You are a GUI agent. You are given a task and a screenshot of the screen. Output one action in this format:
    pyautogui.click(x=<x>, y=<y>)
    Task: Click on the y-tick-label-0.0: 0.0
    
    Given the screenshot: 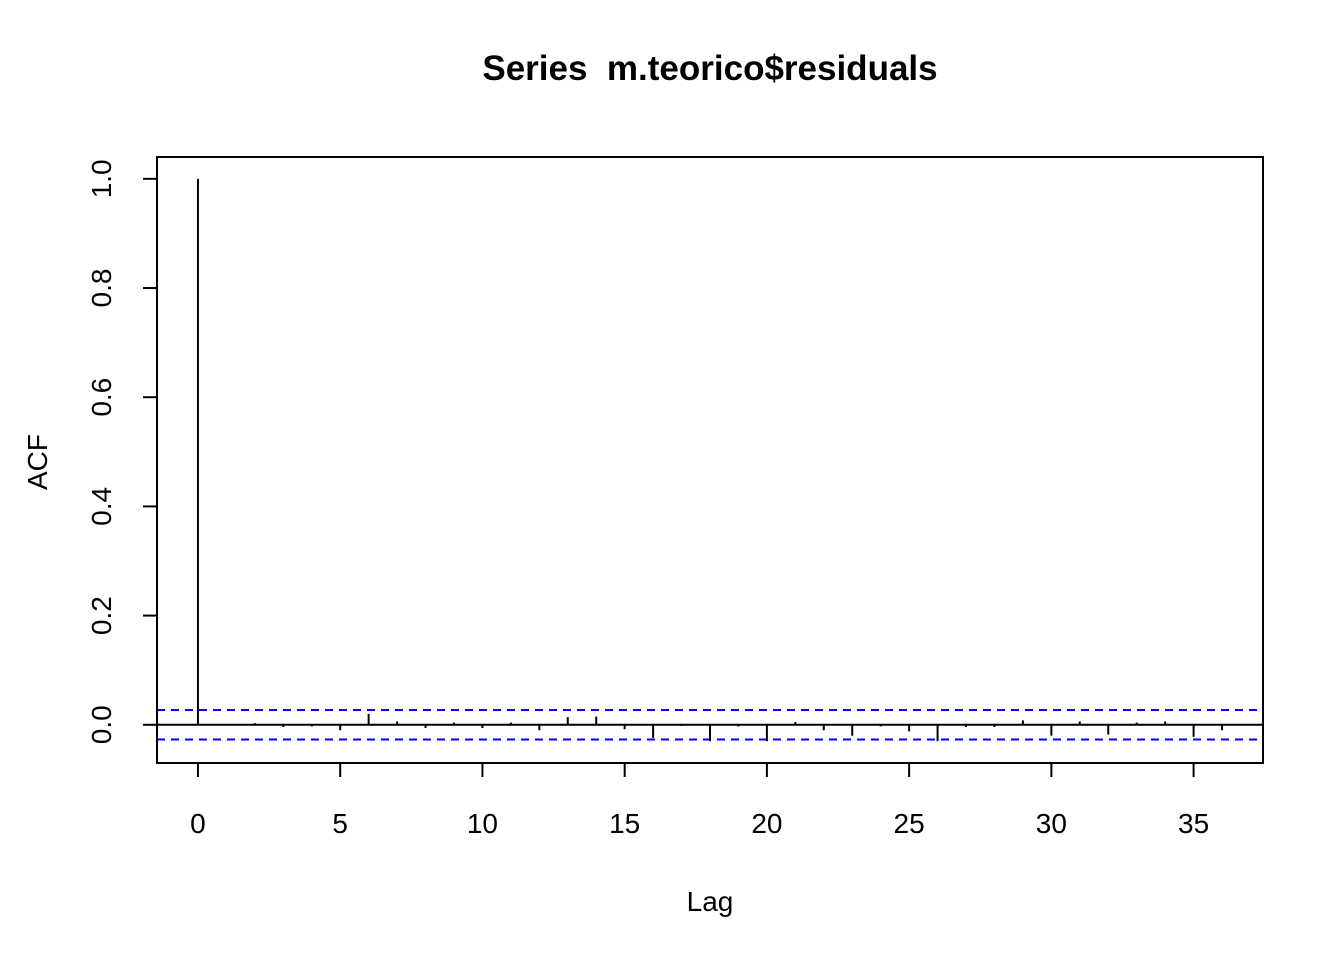 What is the action you would take?
    pyautogui.click(x=101, y=724)
    